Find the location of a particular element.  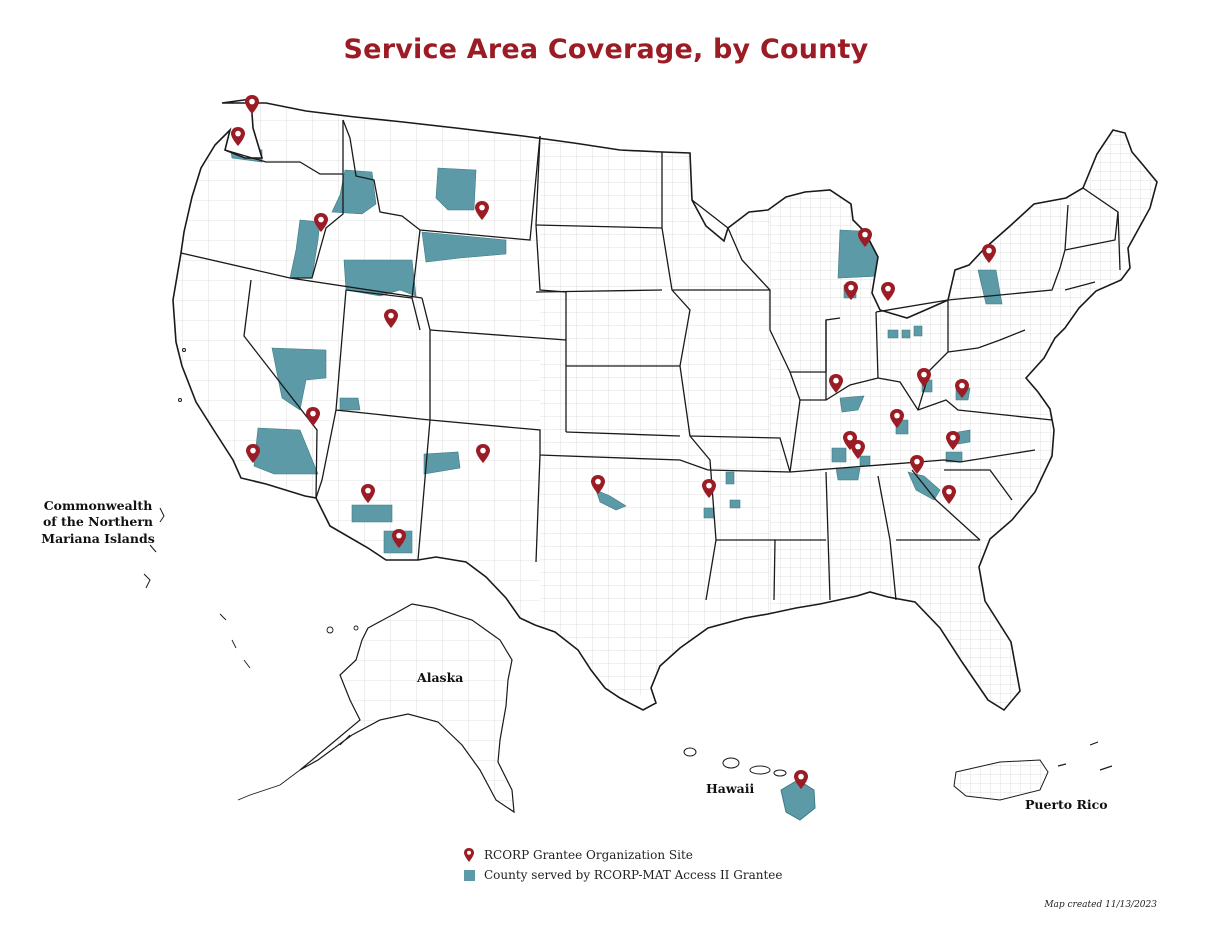

puerto-rico is located at coordinates (1033, 771).